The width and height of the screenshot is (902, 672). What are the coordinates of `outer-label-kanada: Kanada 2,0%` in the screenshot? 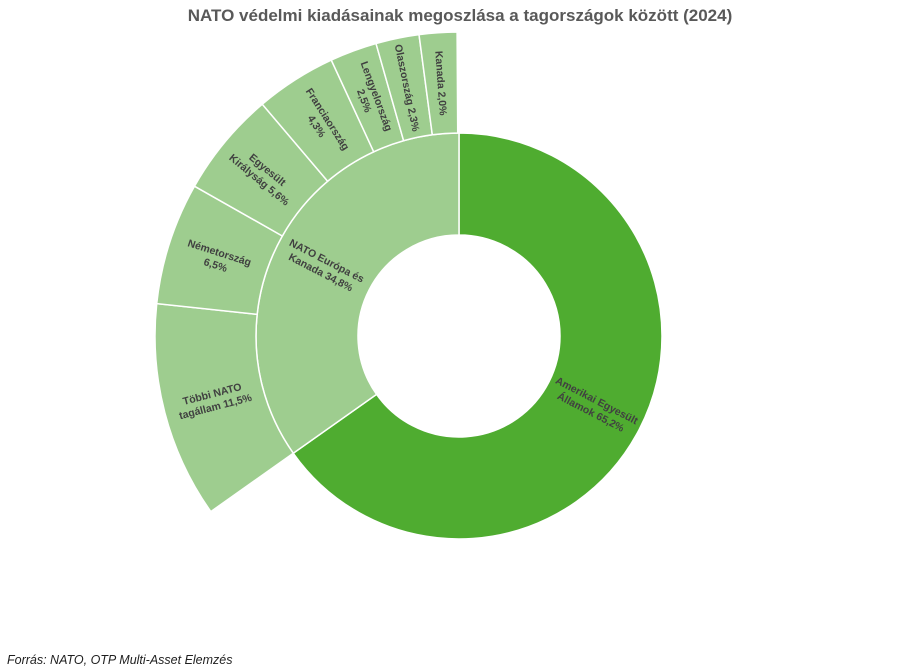 It's located at (440, 83).